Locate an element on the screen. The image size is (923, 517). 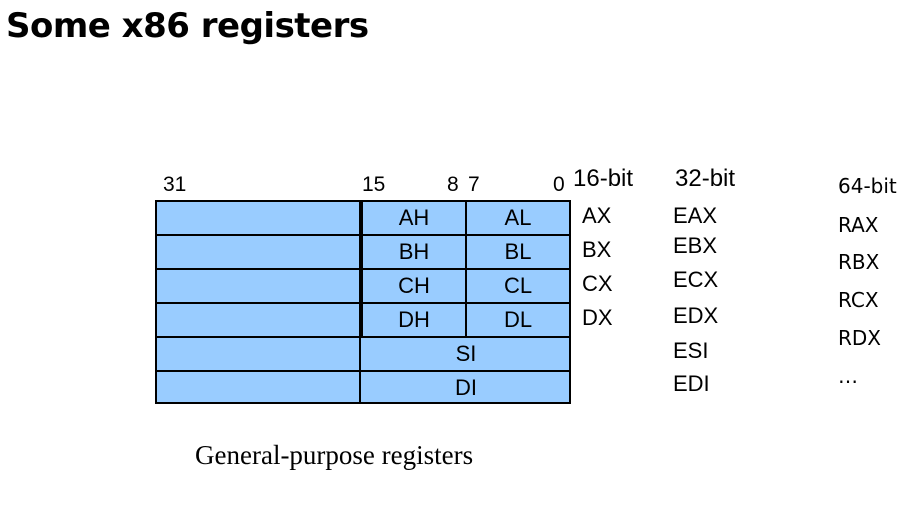
figure-caption: General-purpose registers is located at coordinates (334, 455).